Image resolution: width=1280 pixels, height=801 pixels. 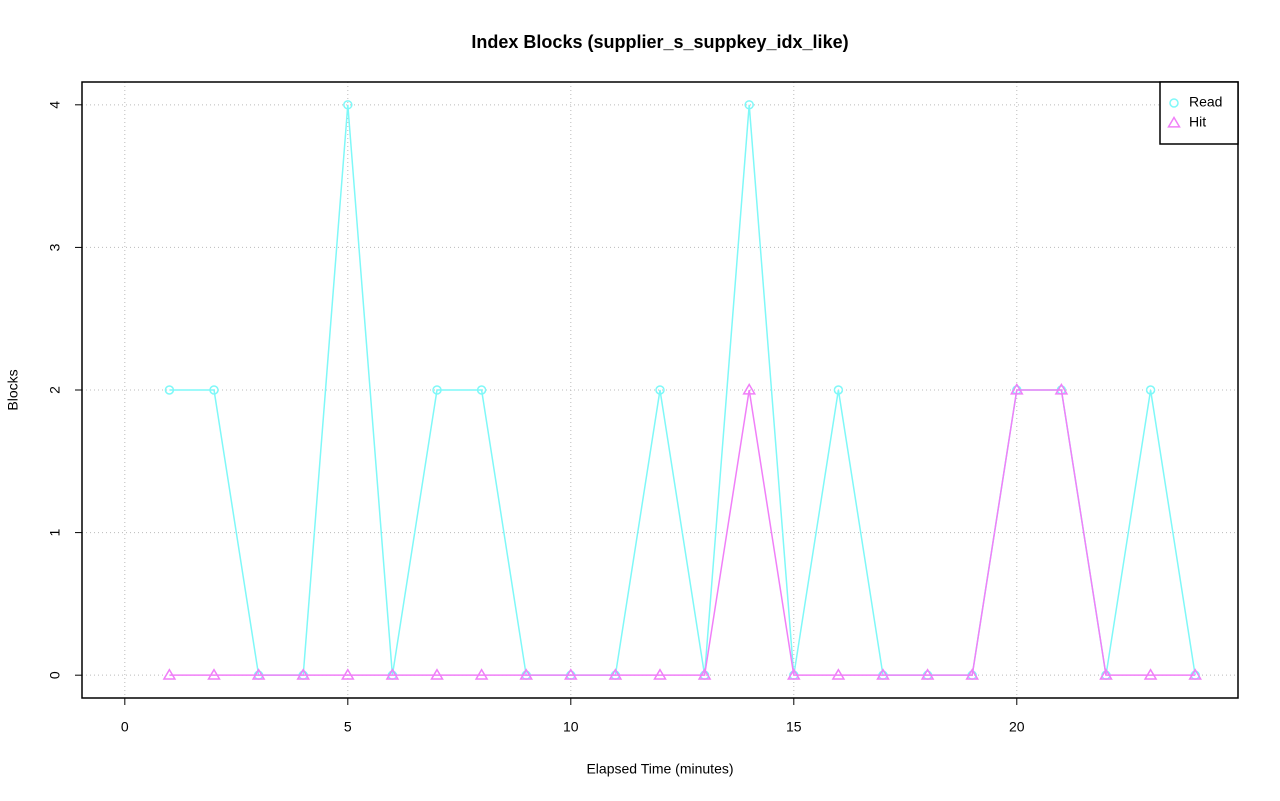 What do you see at coordinates (125, 727) in the screenshot?
I see `x-tick-label: 0` at bounding box center [125, 727].